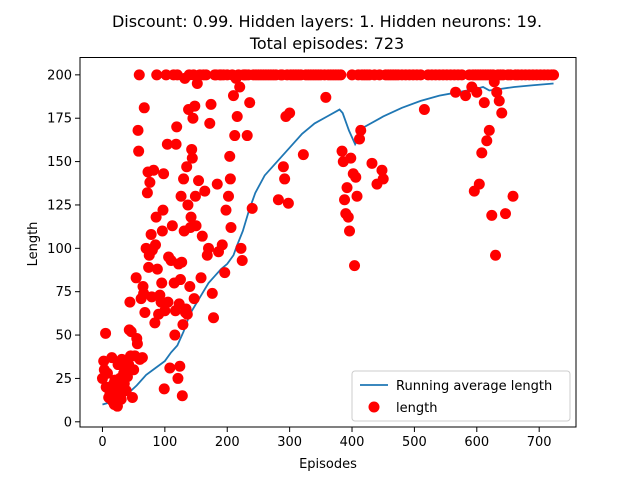 The height and width of the screenshot is (480, 640). What do you see at coordinates (63, 336) in the screenshot?
I see `y-tick-label: 50` at bounding box center [63, 336].